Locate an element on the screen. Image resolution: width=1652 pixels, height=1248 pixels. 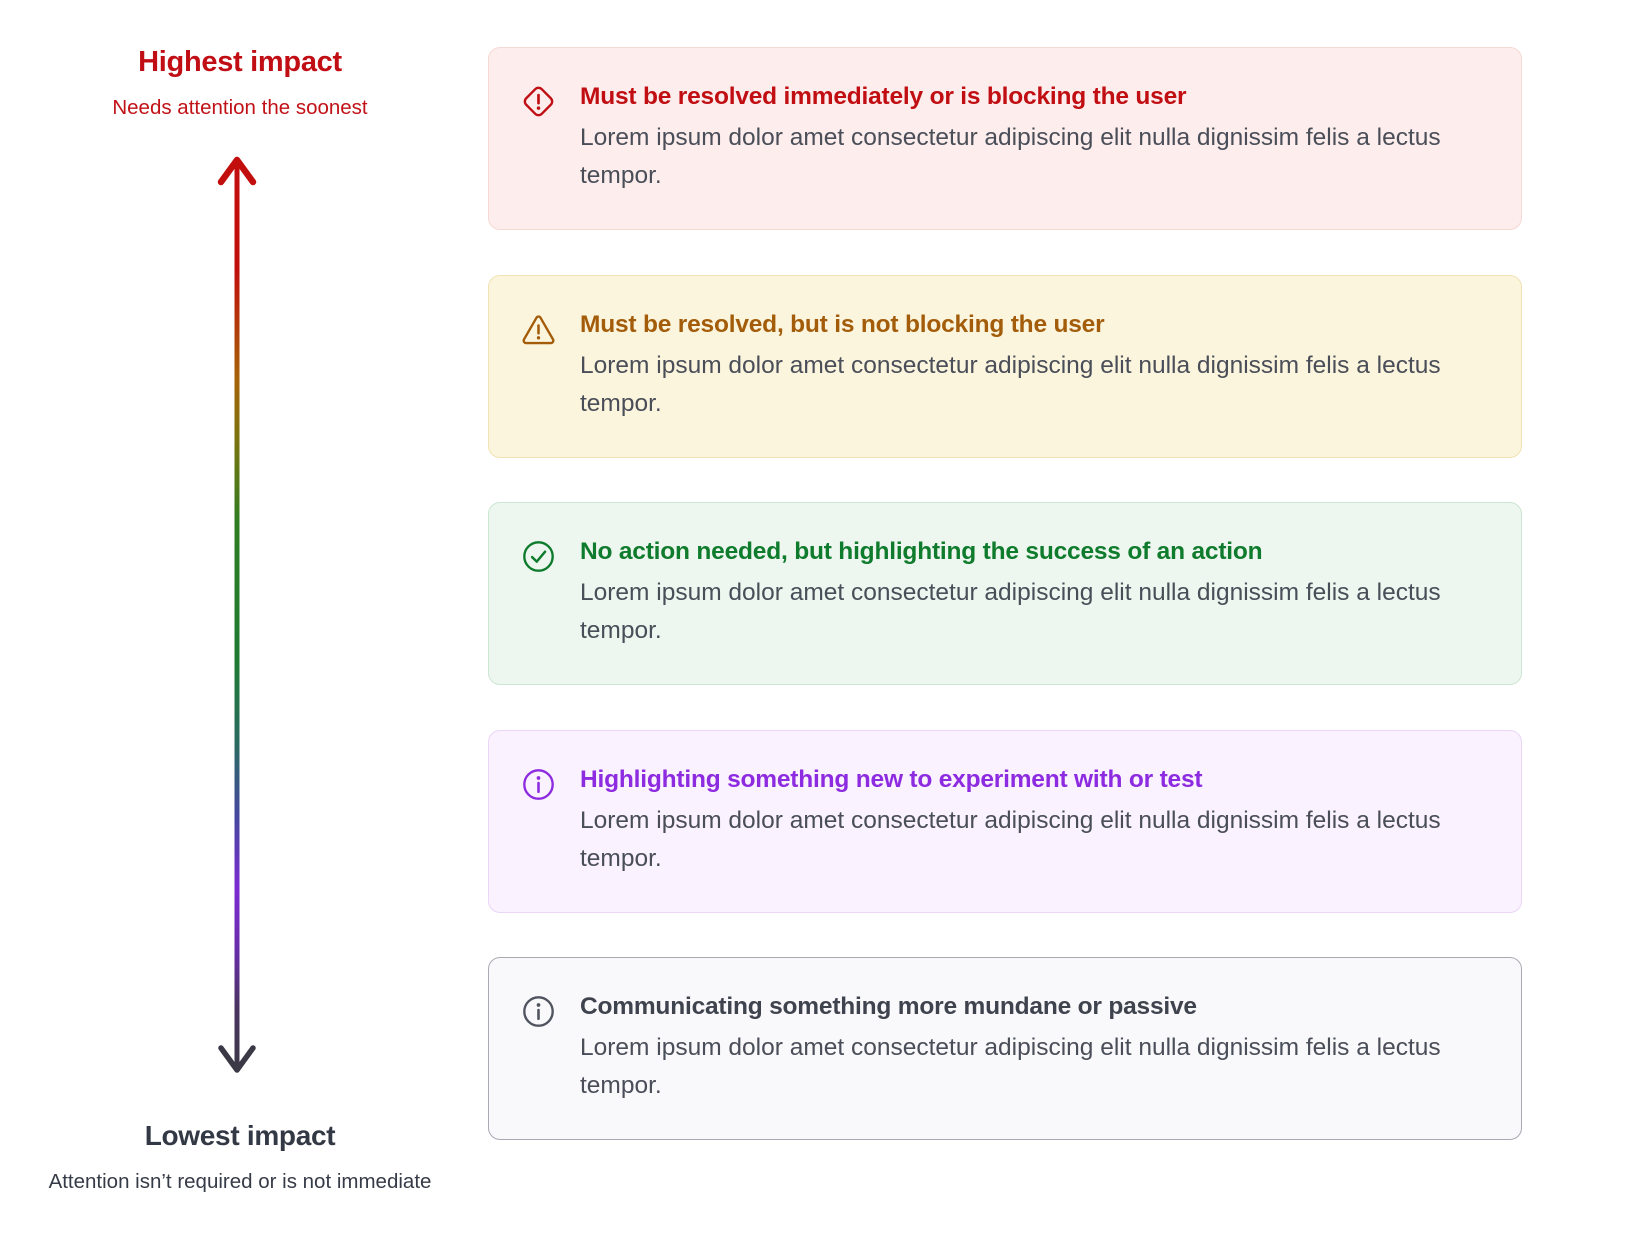
double-arrow-icon is located at coordinates (237, 614).